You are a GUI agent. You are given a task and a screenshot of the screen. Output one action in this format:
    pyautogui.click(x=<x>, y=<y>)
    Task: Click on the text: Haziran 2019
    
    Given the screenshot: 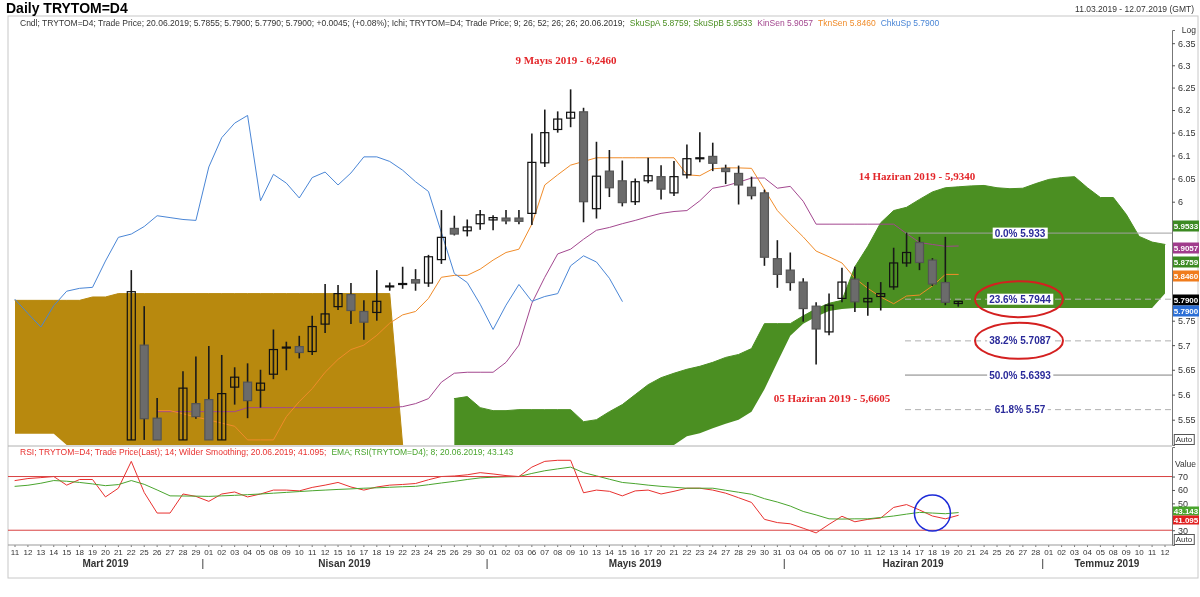 What is the action you would take?
    pyautogui.click(x=913, y=563)
    